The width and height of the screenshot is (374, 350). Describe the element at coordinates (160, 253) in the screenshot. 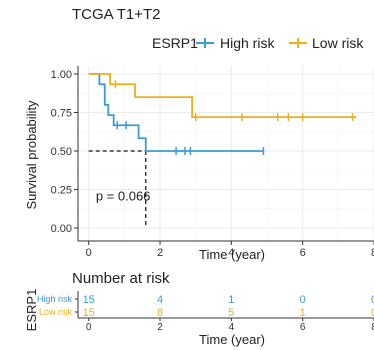

I see `x-tick-label-1: 2` at that location.